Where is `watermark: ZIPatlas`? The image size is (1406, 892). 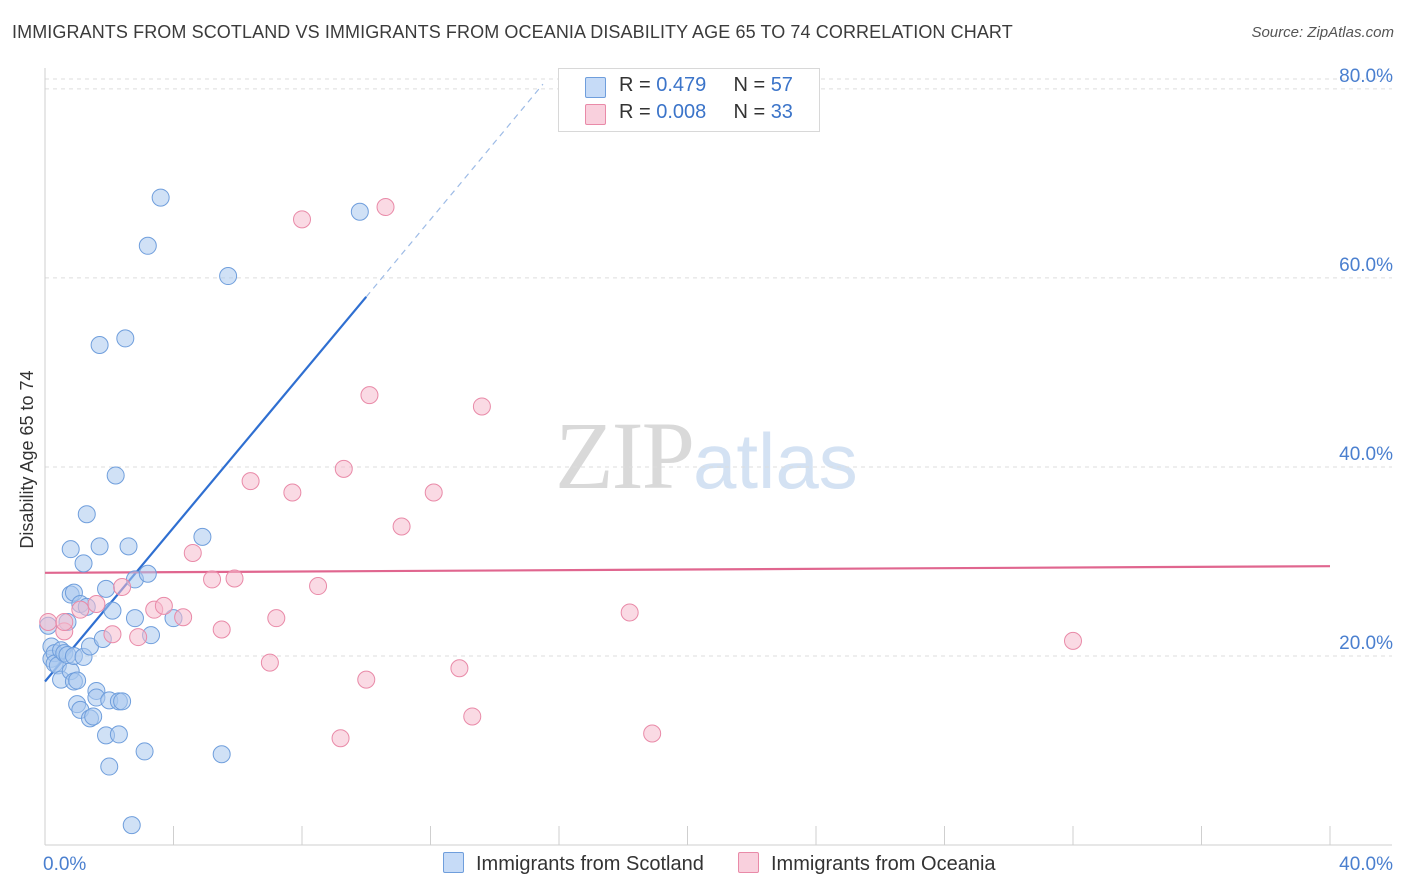
watermark: ZIPatlas is located at coordinates (706, 455).